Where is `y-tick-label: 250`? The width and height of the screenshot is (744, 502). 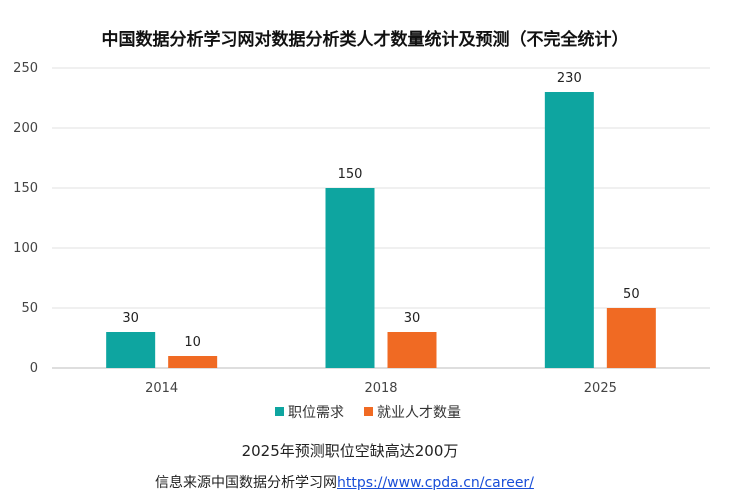
y-tick-label: 250 is located at coordinates (25, 68).